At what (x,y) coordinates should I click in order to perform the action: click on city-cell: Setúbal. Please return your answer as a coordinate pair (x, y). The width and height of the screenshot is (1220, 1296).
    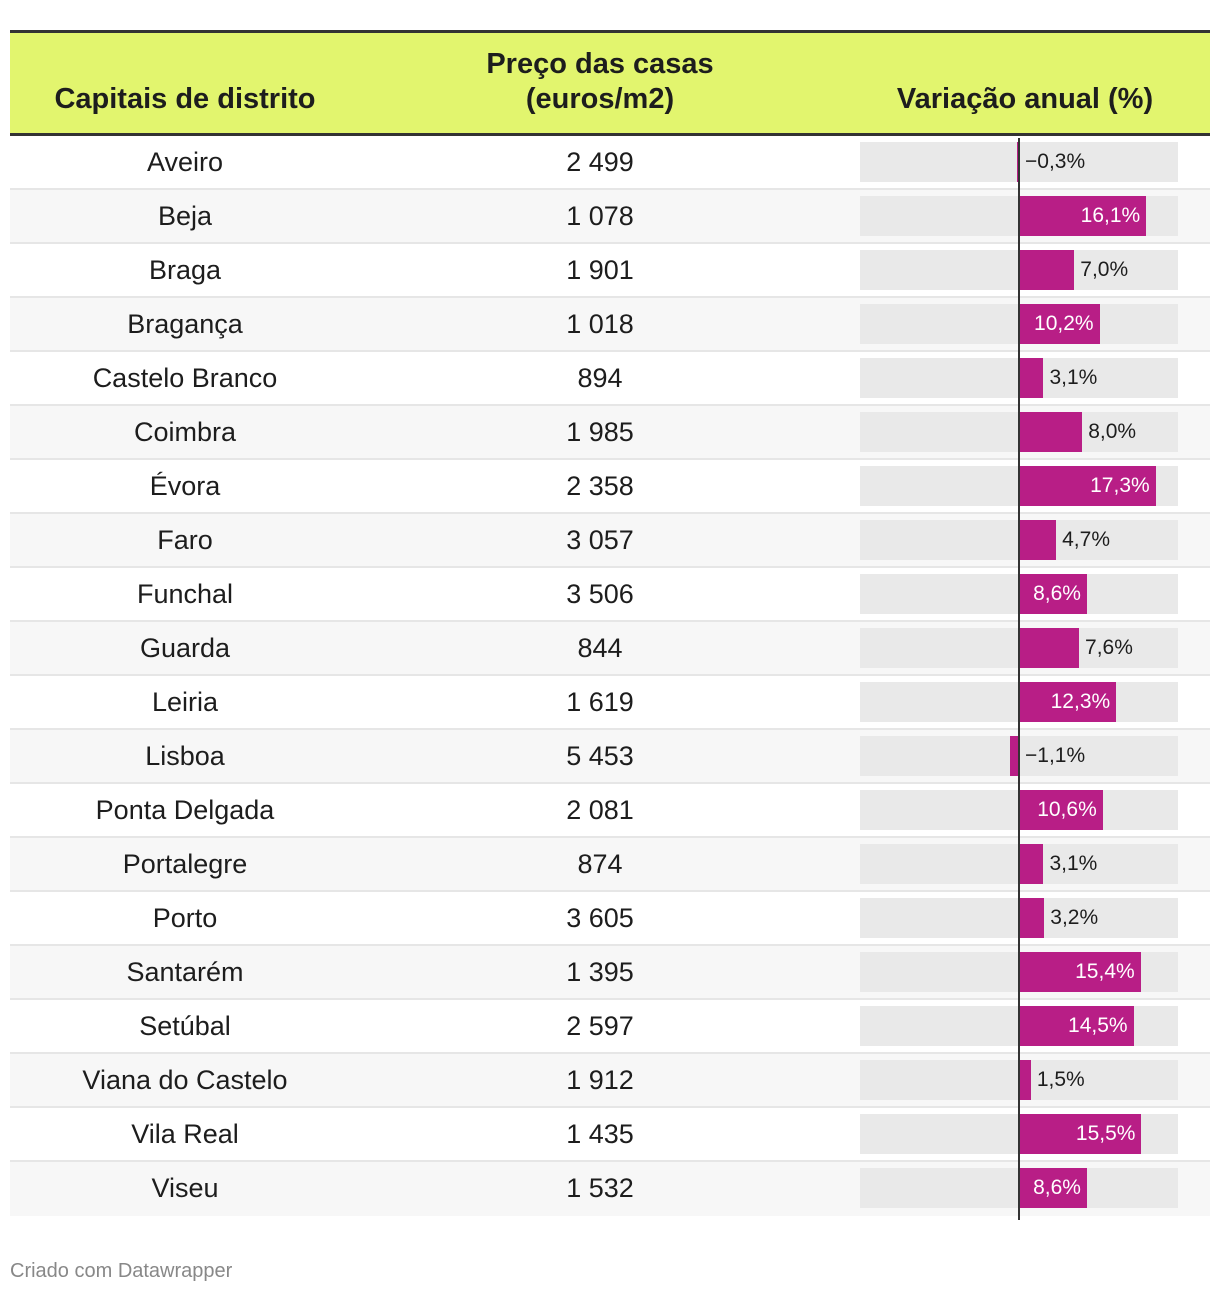
    Looking at the image, I should click on (185, 1026).